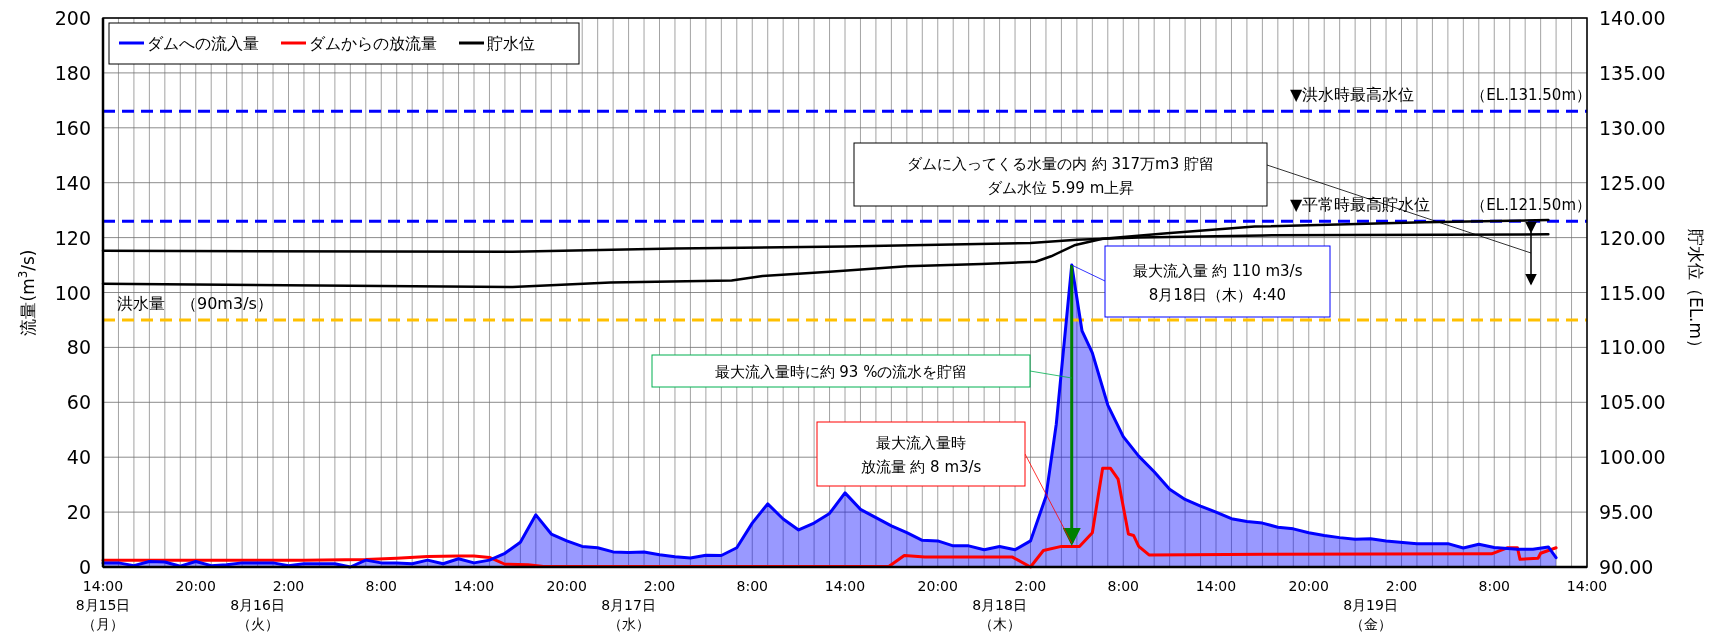 The image size is (1709, 636). What do you see at coordinates (628, 605) in the screenshot?
I see `text: 8月17日` at bounding box center [628, 605].